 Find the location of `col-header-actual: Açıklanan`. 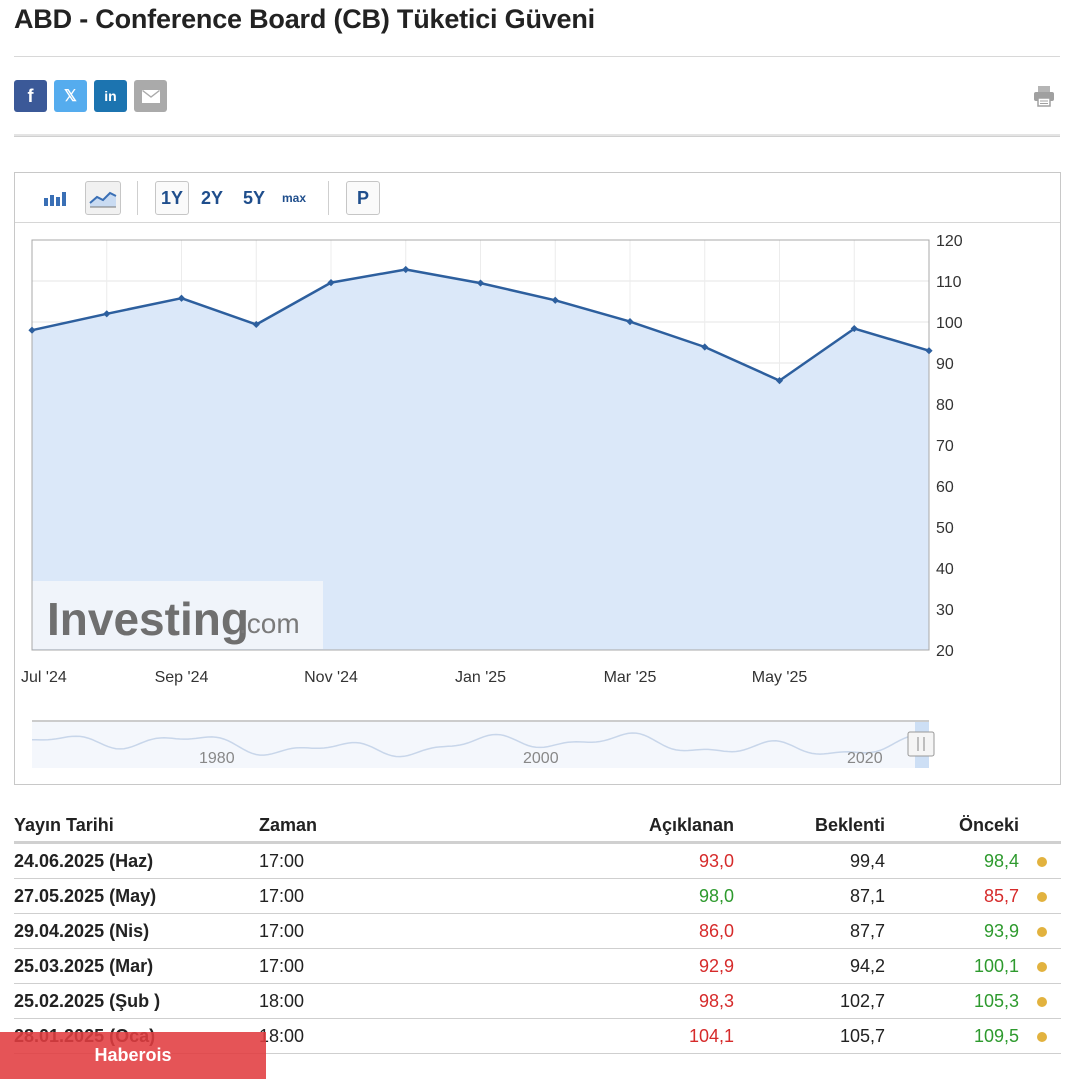

col-header-actual: Açıklanan is located at coordinates (691, 825).